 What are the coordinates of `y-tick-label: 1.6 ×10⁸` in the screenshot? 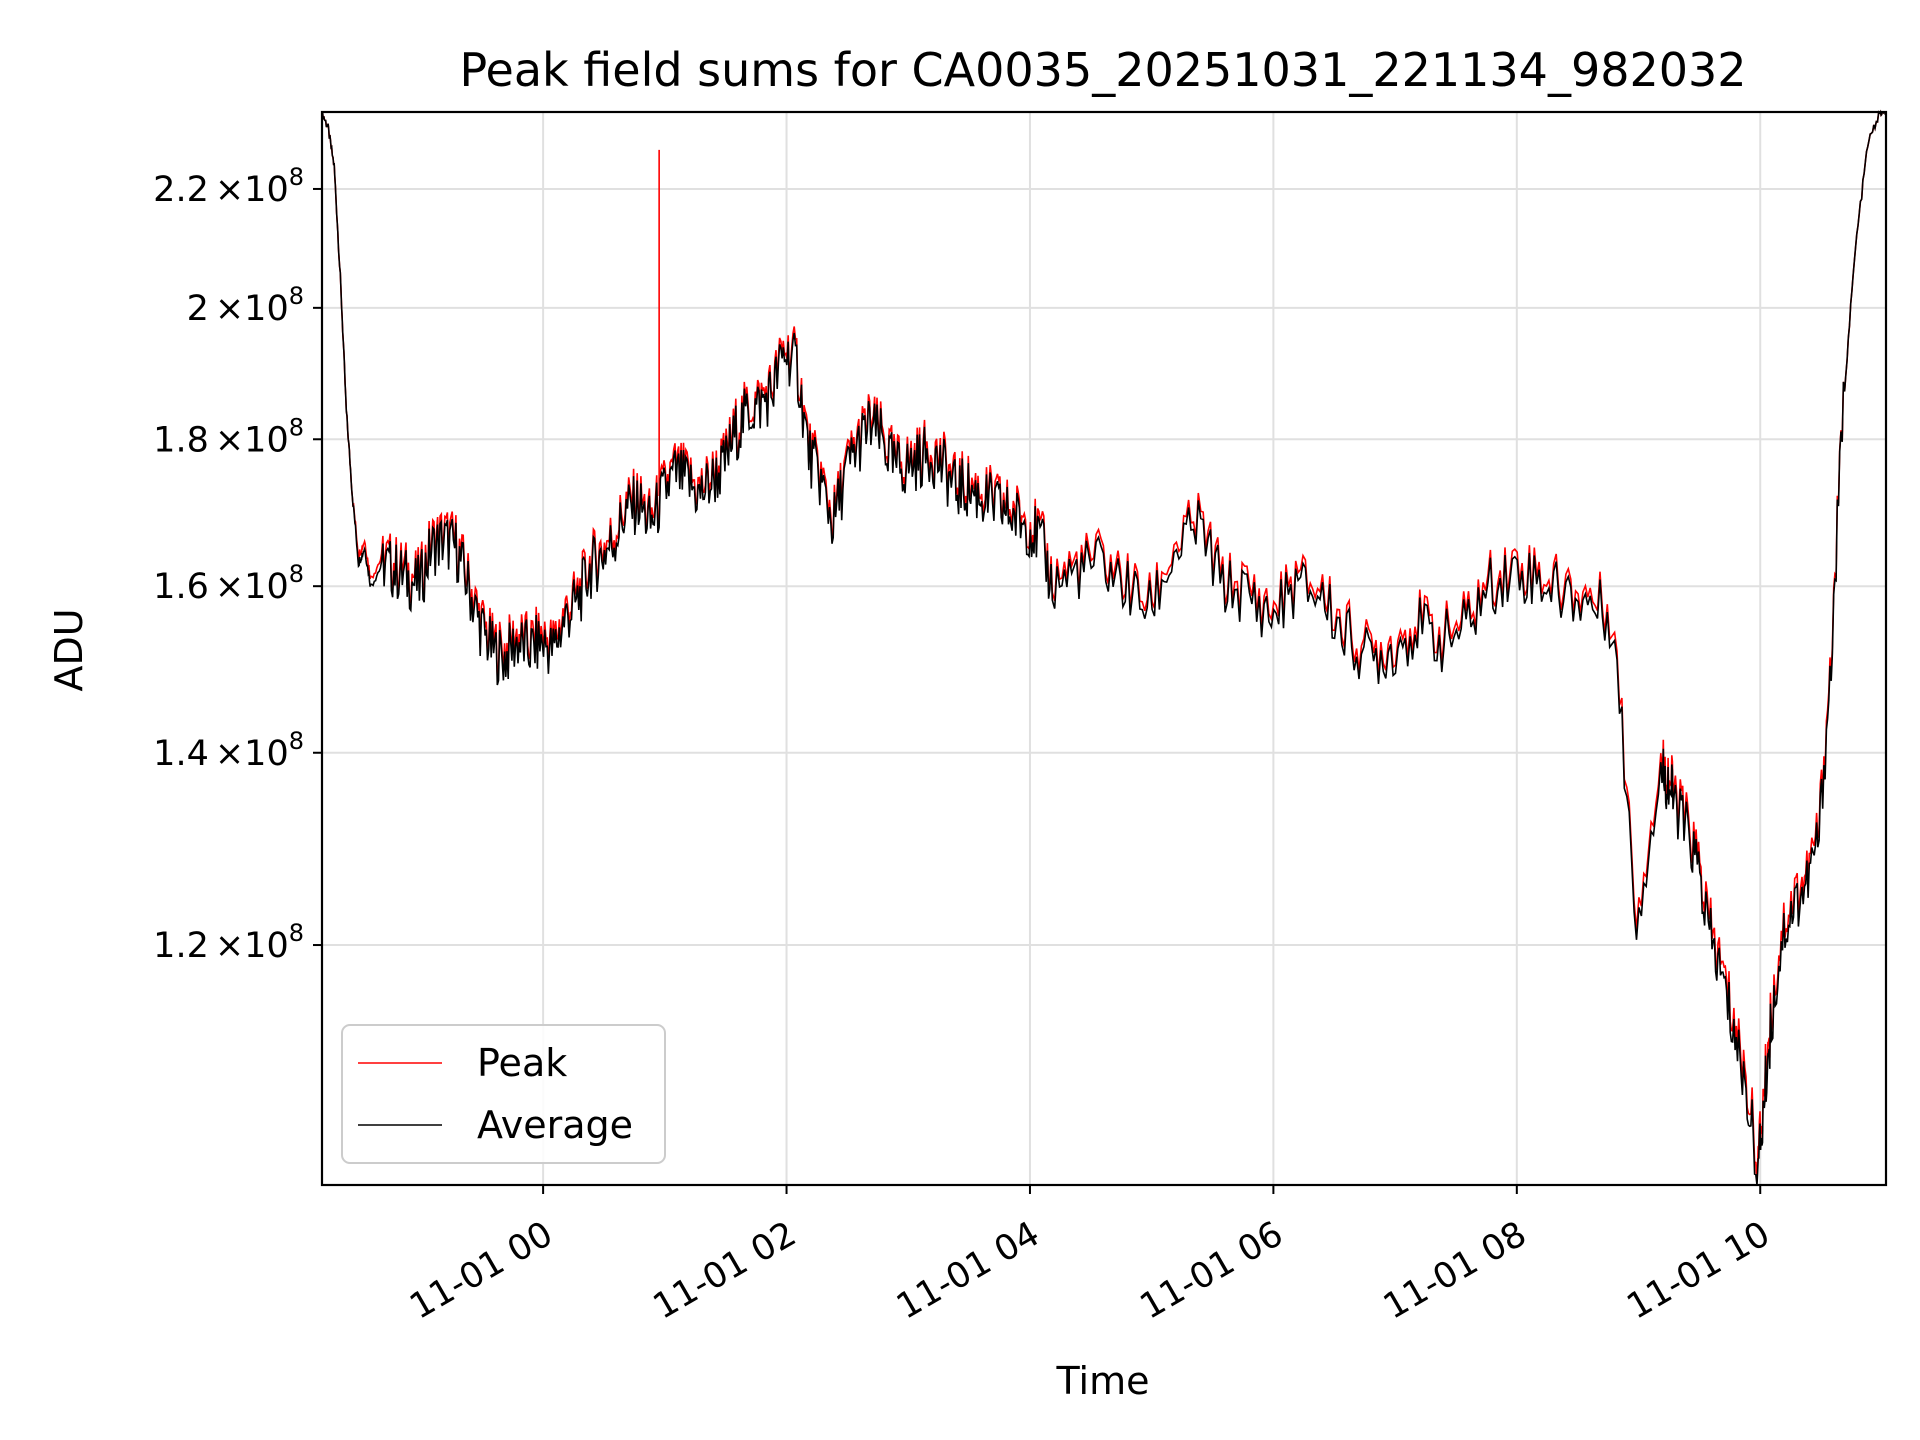 It's located at (228, 583).